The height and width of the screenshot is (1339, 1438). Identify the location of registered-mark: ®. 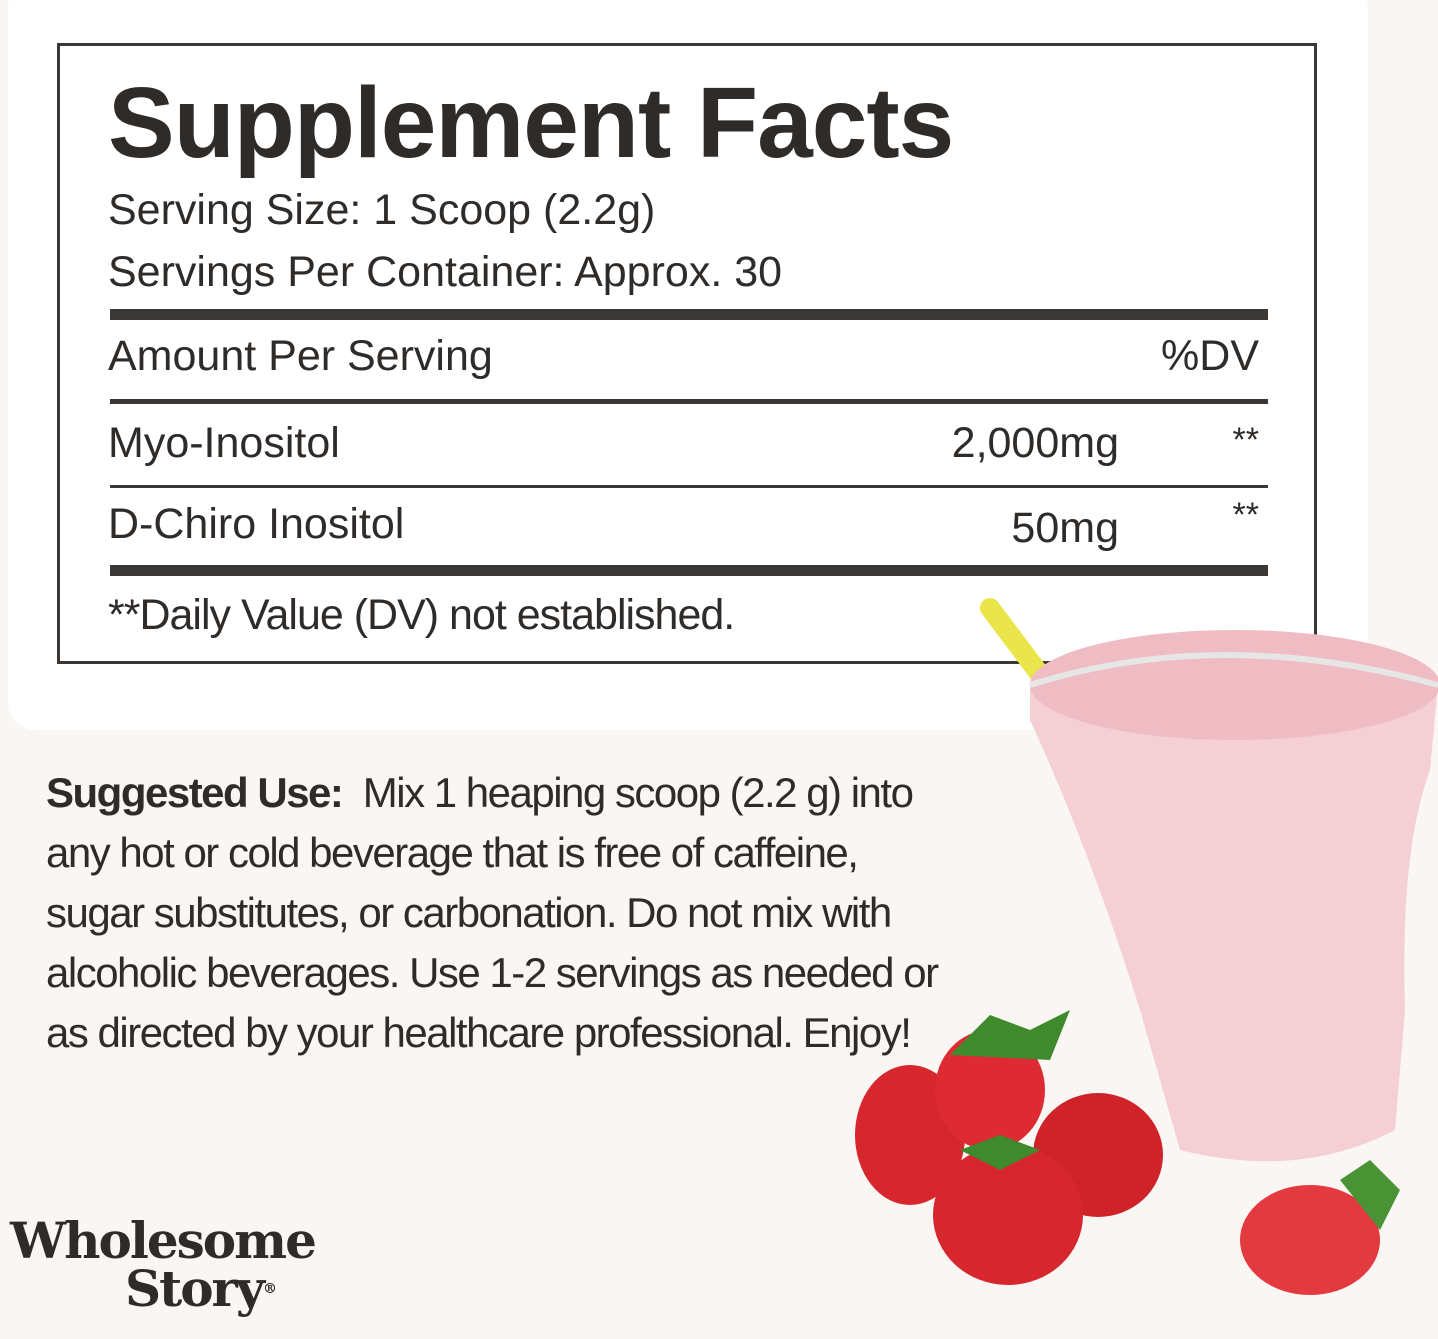
(269, 1289).